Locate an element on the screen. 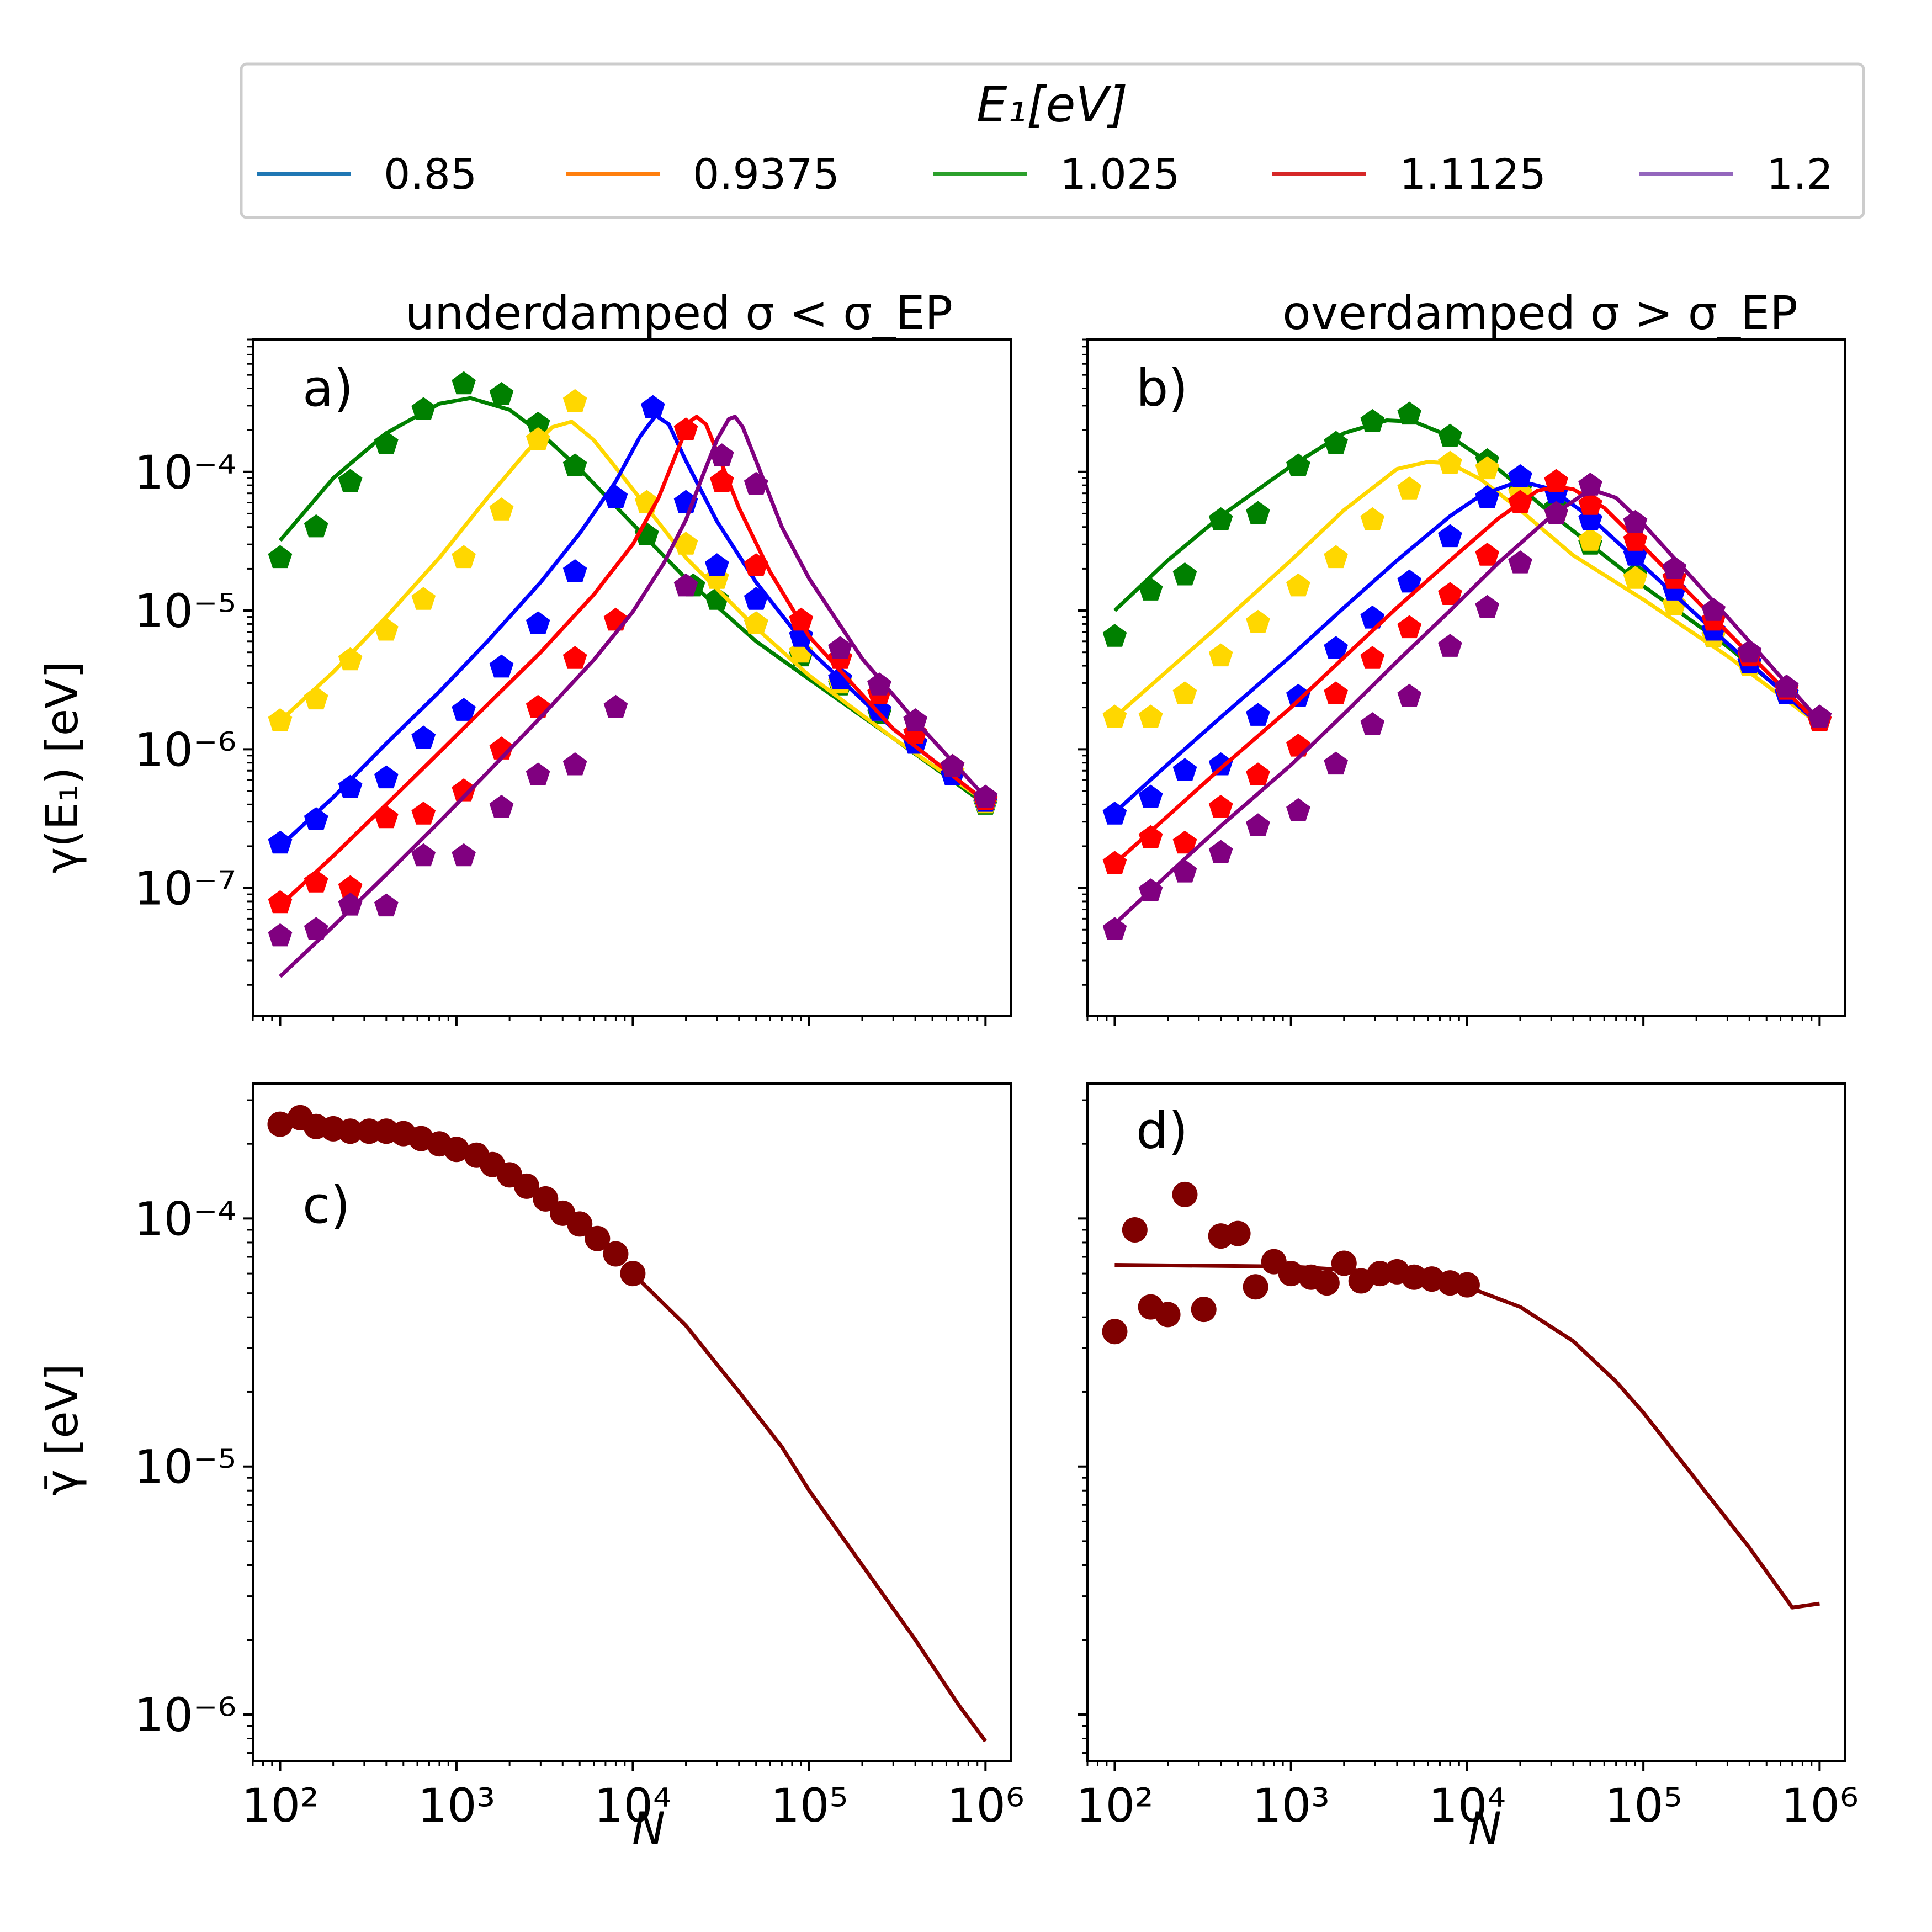  x-tick-label: 10⁵ is located at coordinates (1643, 1806).